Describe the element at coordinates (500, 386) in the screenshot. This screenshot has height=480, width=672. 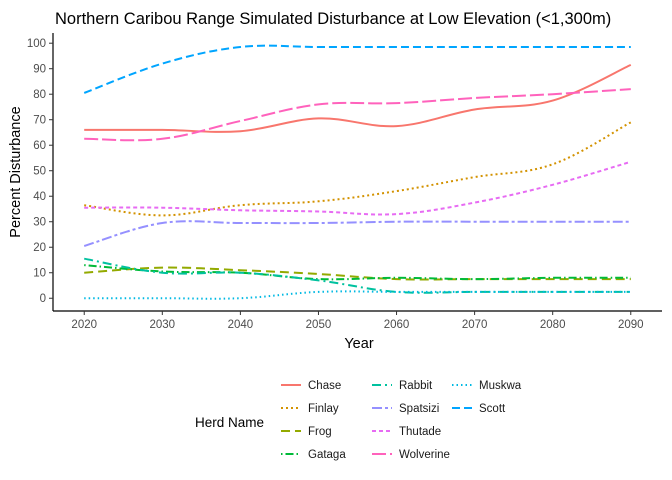
I see `legend-label-muskwa: Muskwa` at that location.